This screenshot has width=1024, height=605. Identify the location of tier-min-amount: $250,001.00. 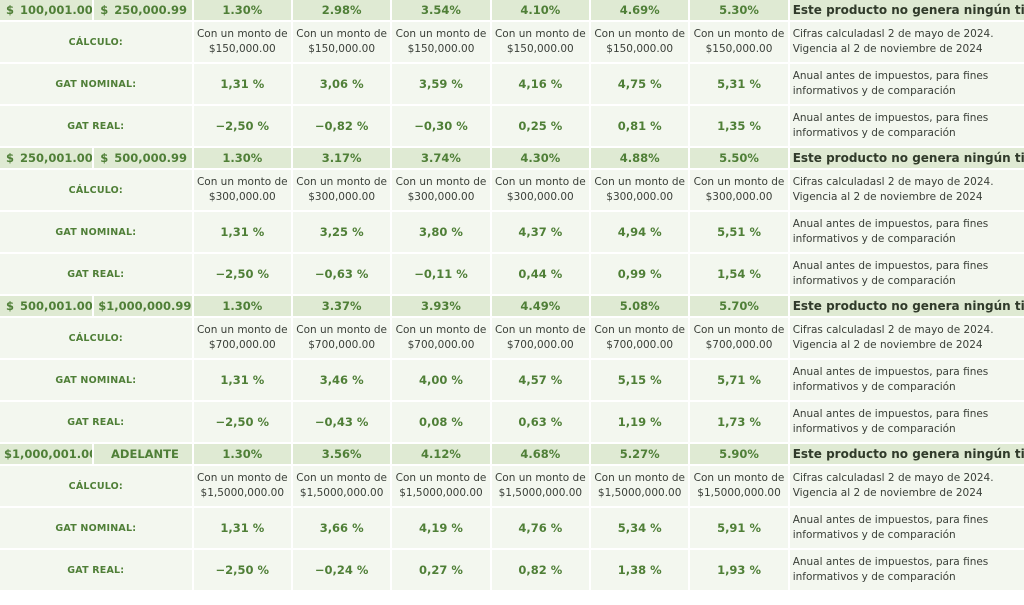
(46, 158).